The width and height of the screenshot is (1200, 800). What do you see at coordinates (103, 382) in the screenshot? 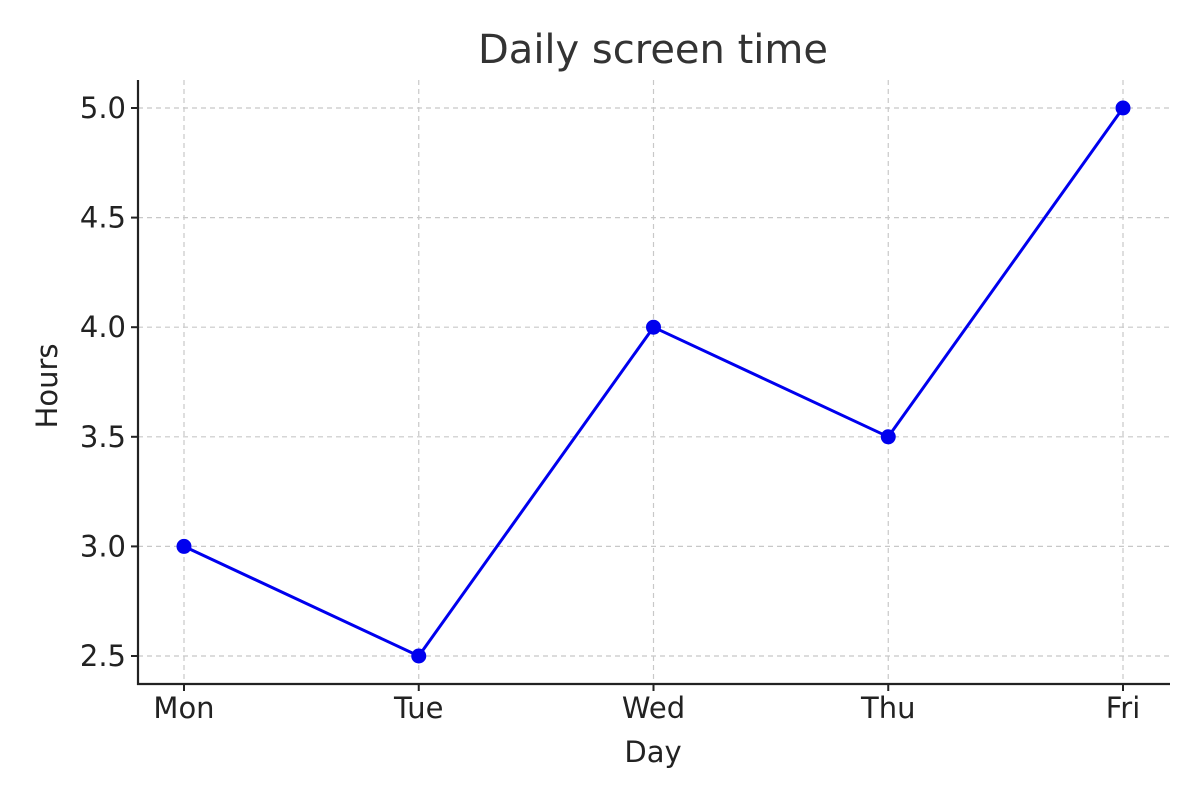
I see `y-tick-labels: 2.5 3.0 3.5 4.0 4.5 5.0` at bounding box center [103, 382].